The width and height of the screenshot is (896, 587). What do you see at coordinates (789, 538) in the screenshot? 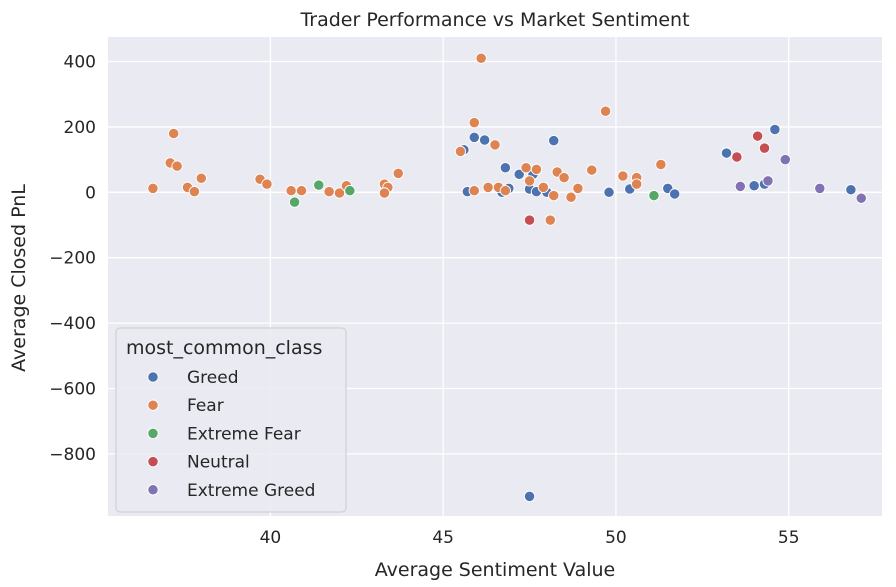
I see `x-tick-label: 55` at bounding box center [789, 538].